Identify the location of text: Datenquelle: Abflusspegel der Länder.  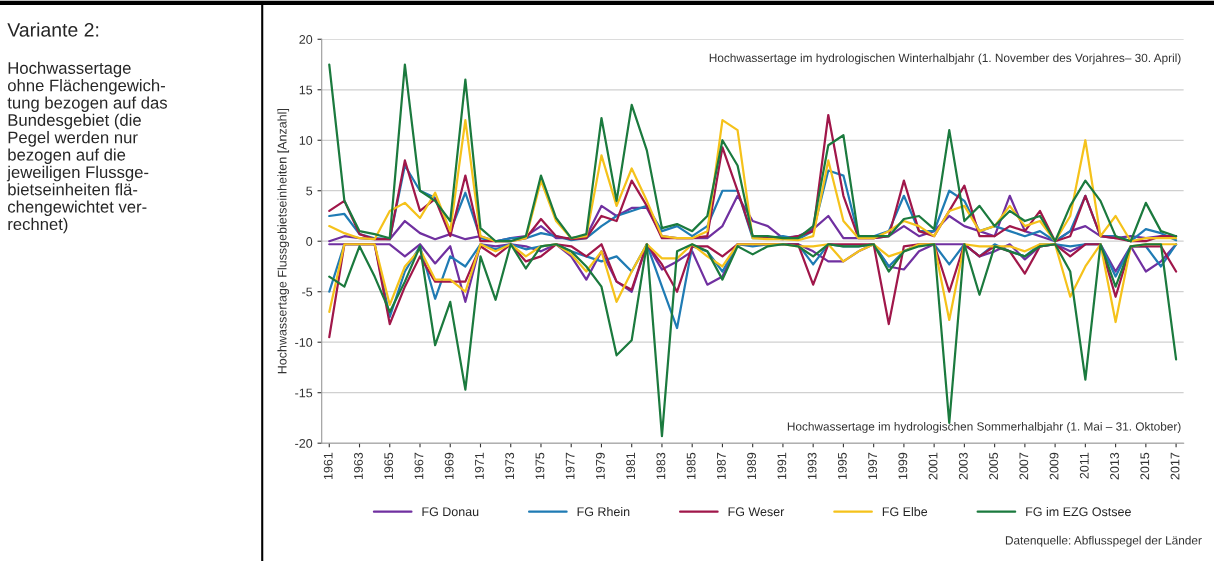
(1103, 541).